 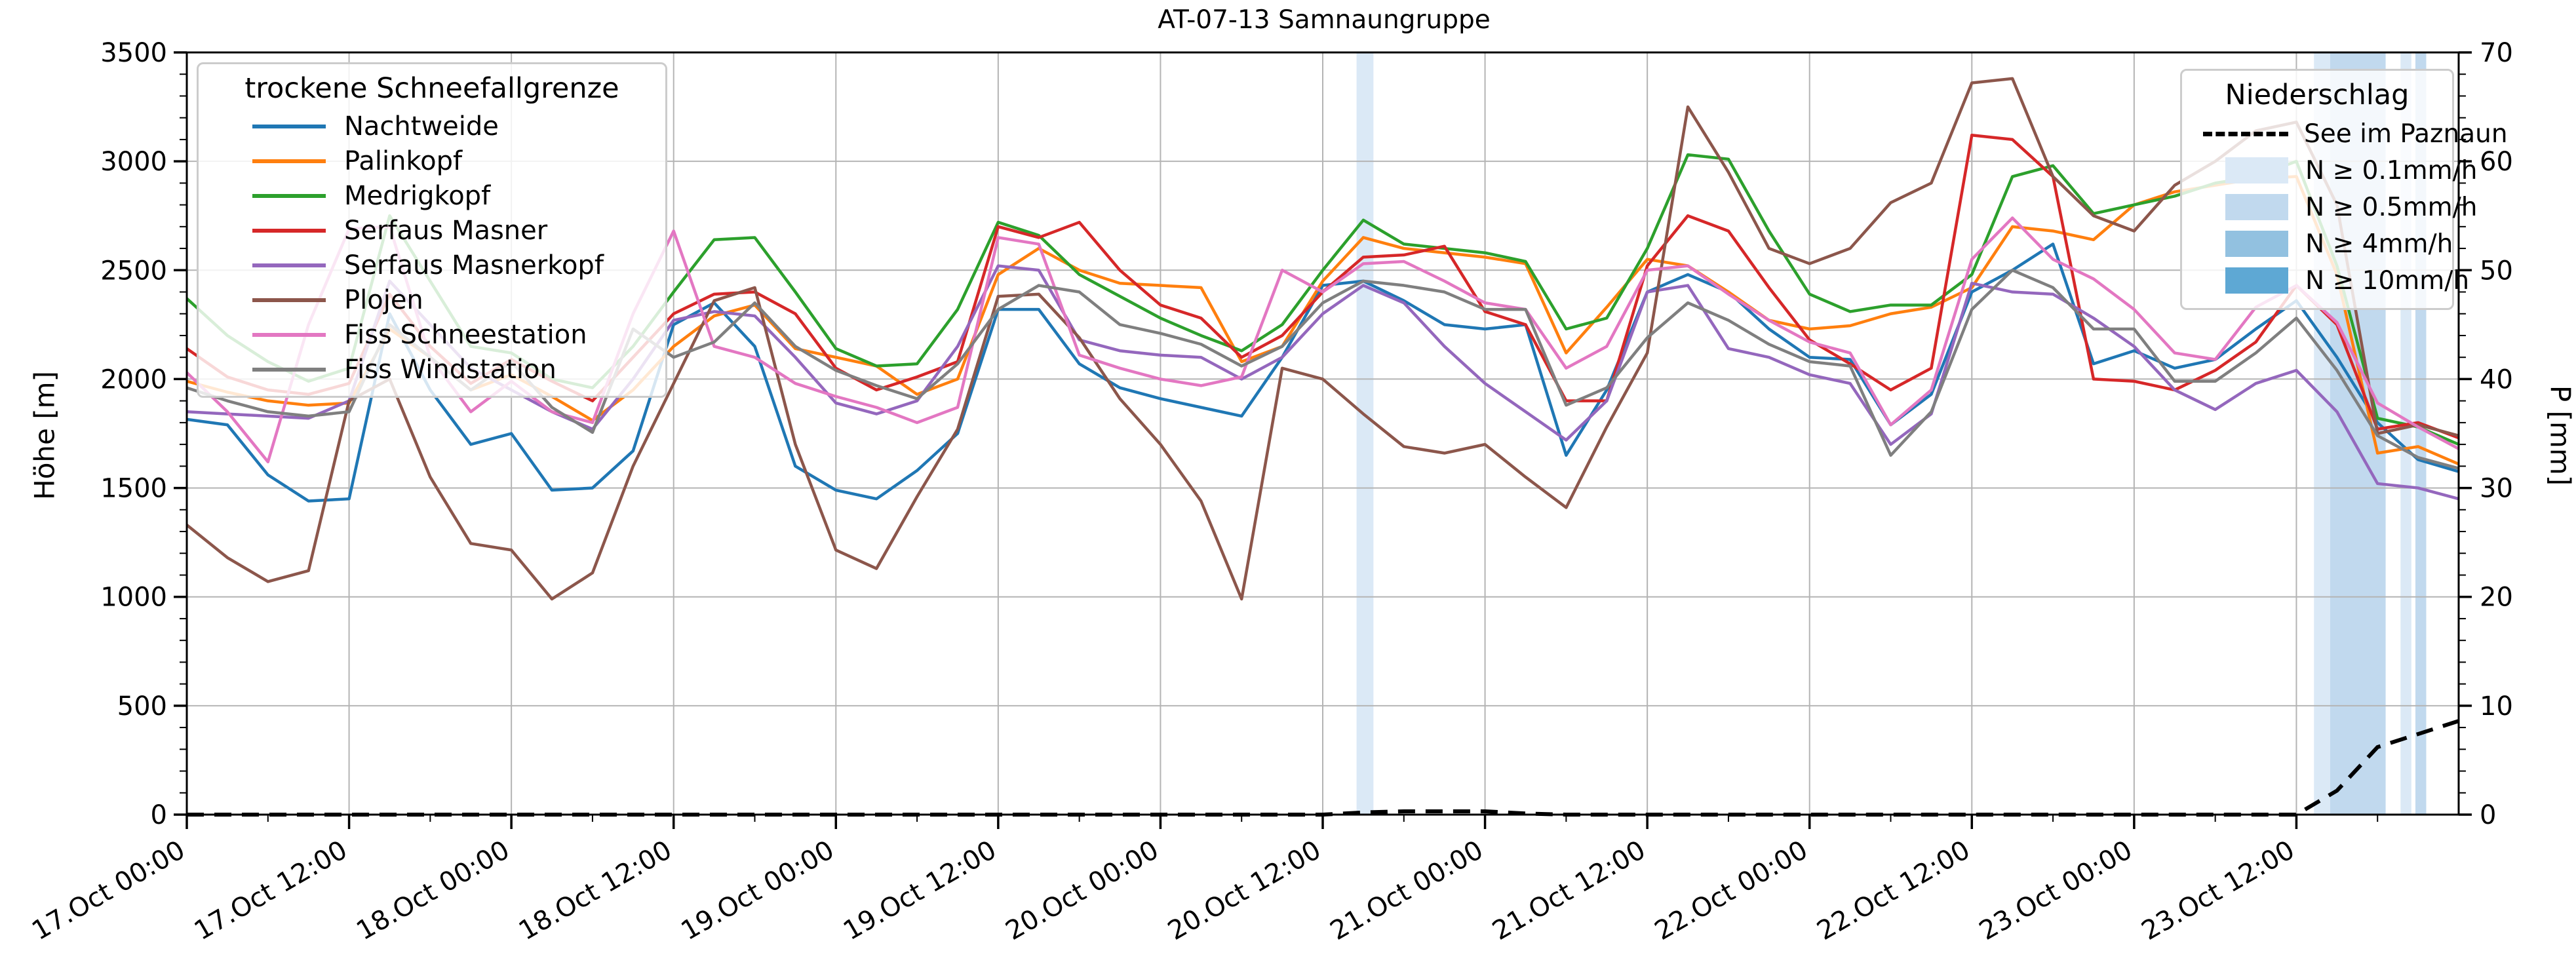 I want to click on x-tick-label: 17.Oct 00:00, so click(x=108, y=890).